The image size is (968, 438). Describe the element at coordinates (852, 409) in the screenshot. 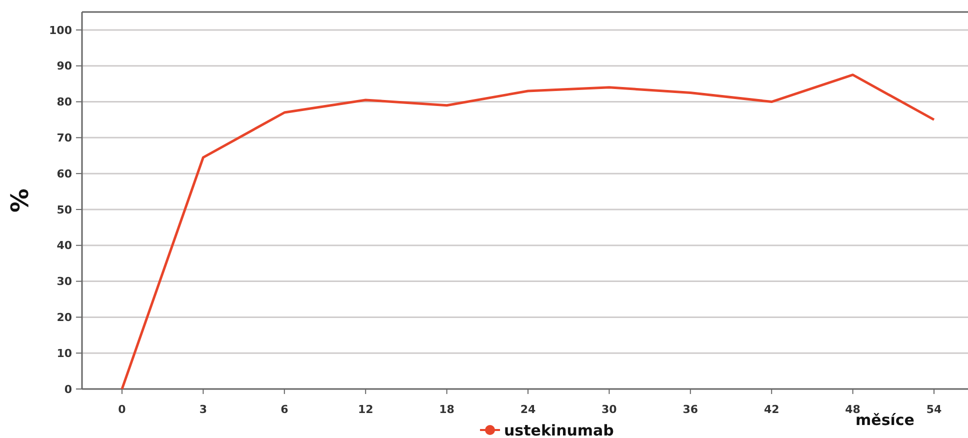

I see `x-tick-label: 48` at that location.